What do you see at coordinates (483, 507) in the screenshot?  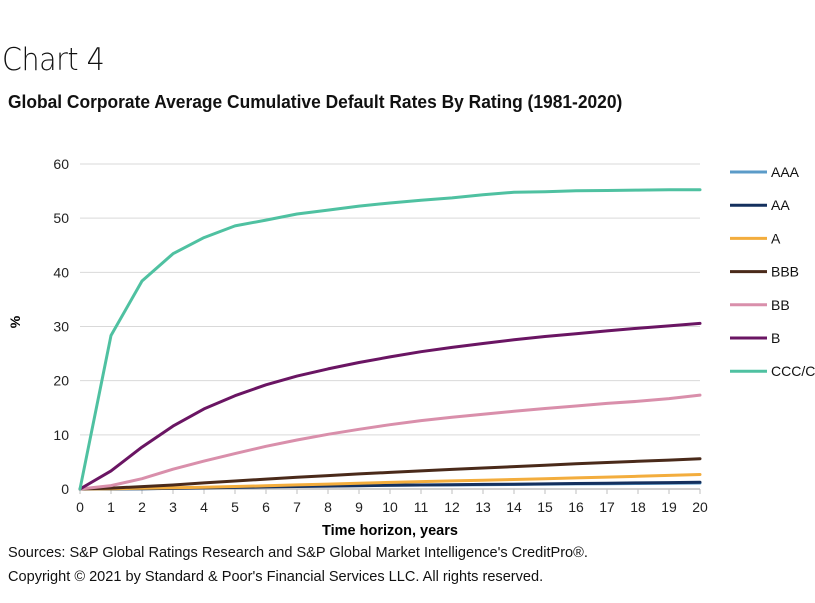 I see `x-tick-label: 13` at bounding box center [483, 507].